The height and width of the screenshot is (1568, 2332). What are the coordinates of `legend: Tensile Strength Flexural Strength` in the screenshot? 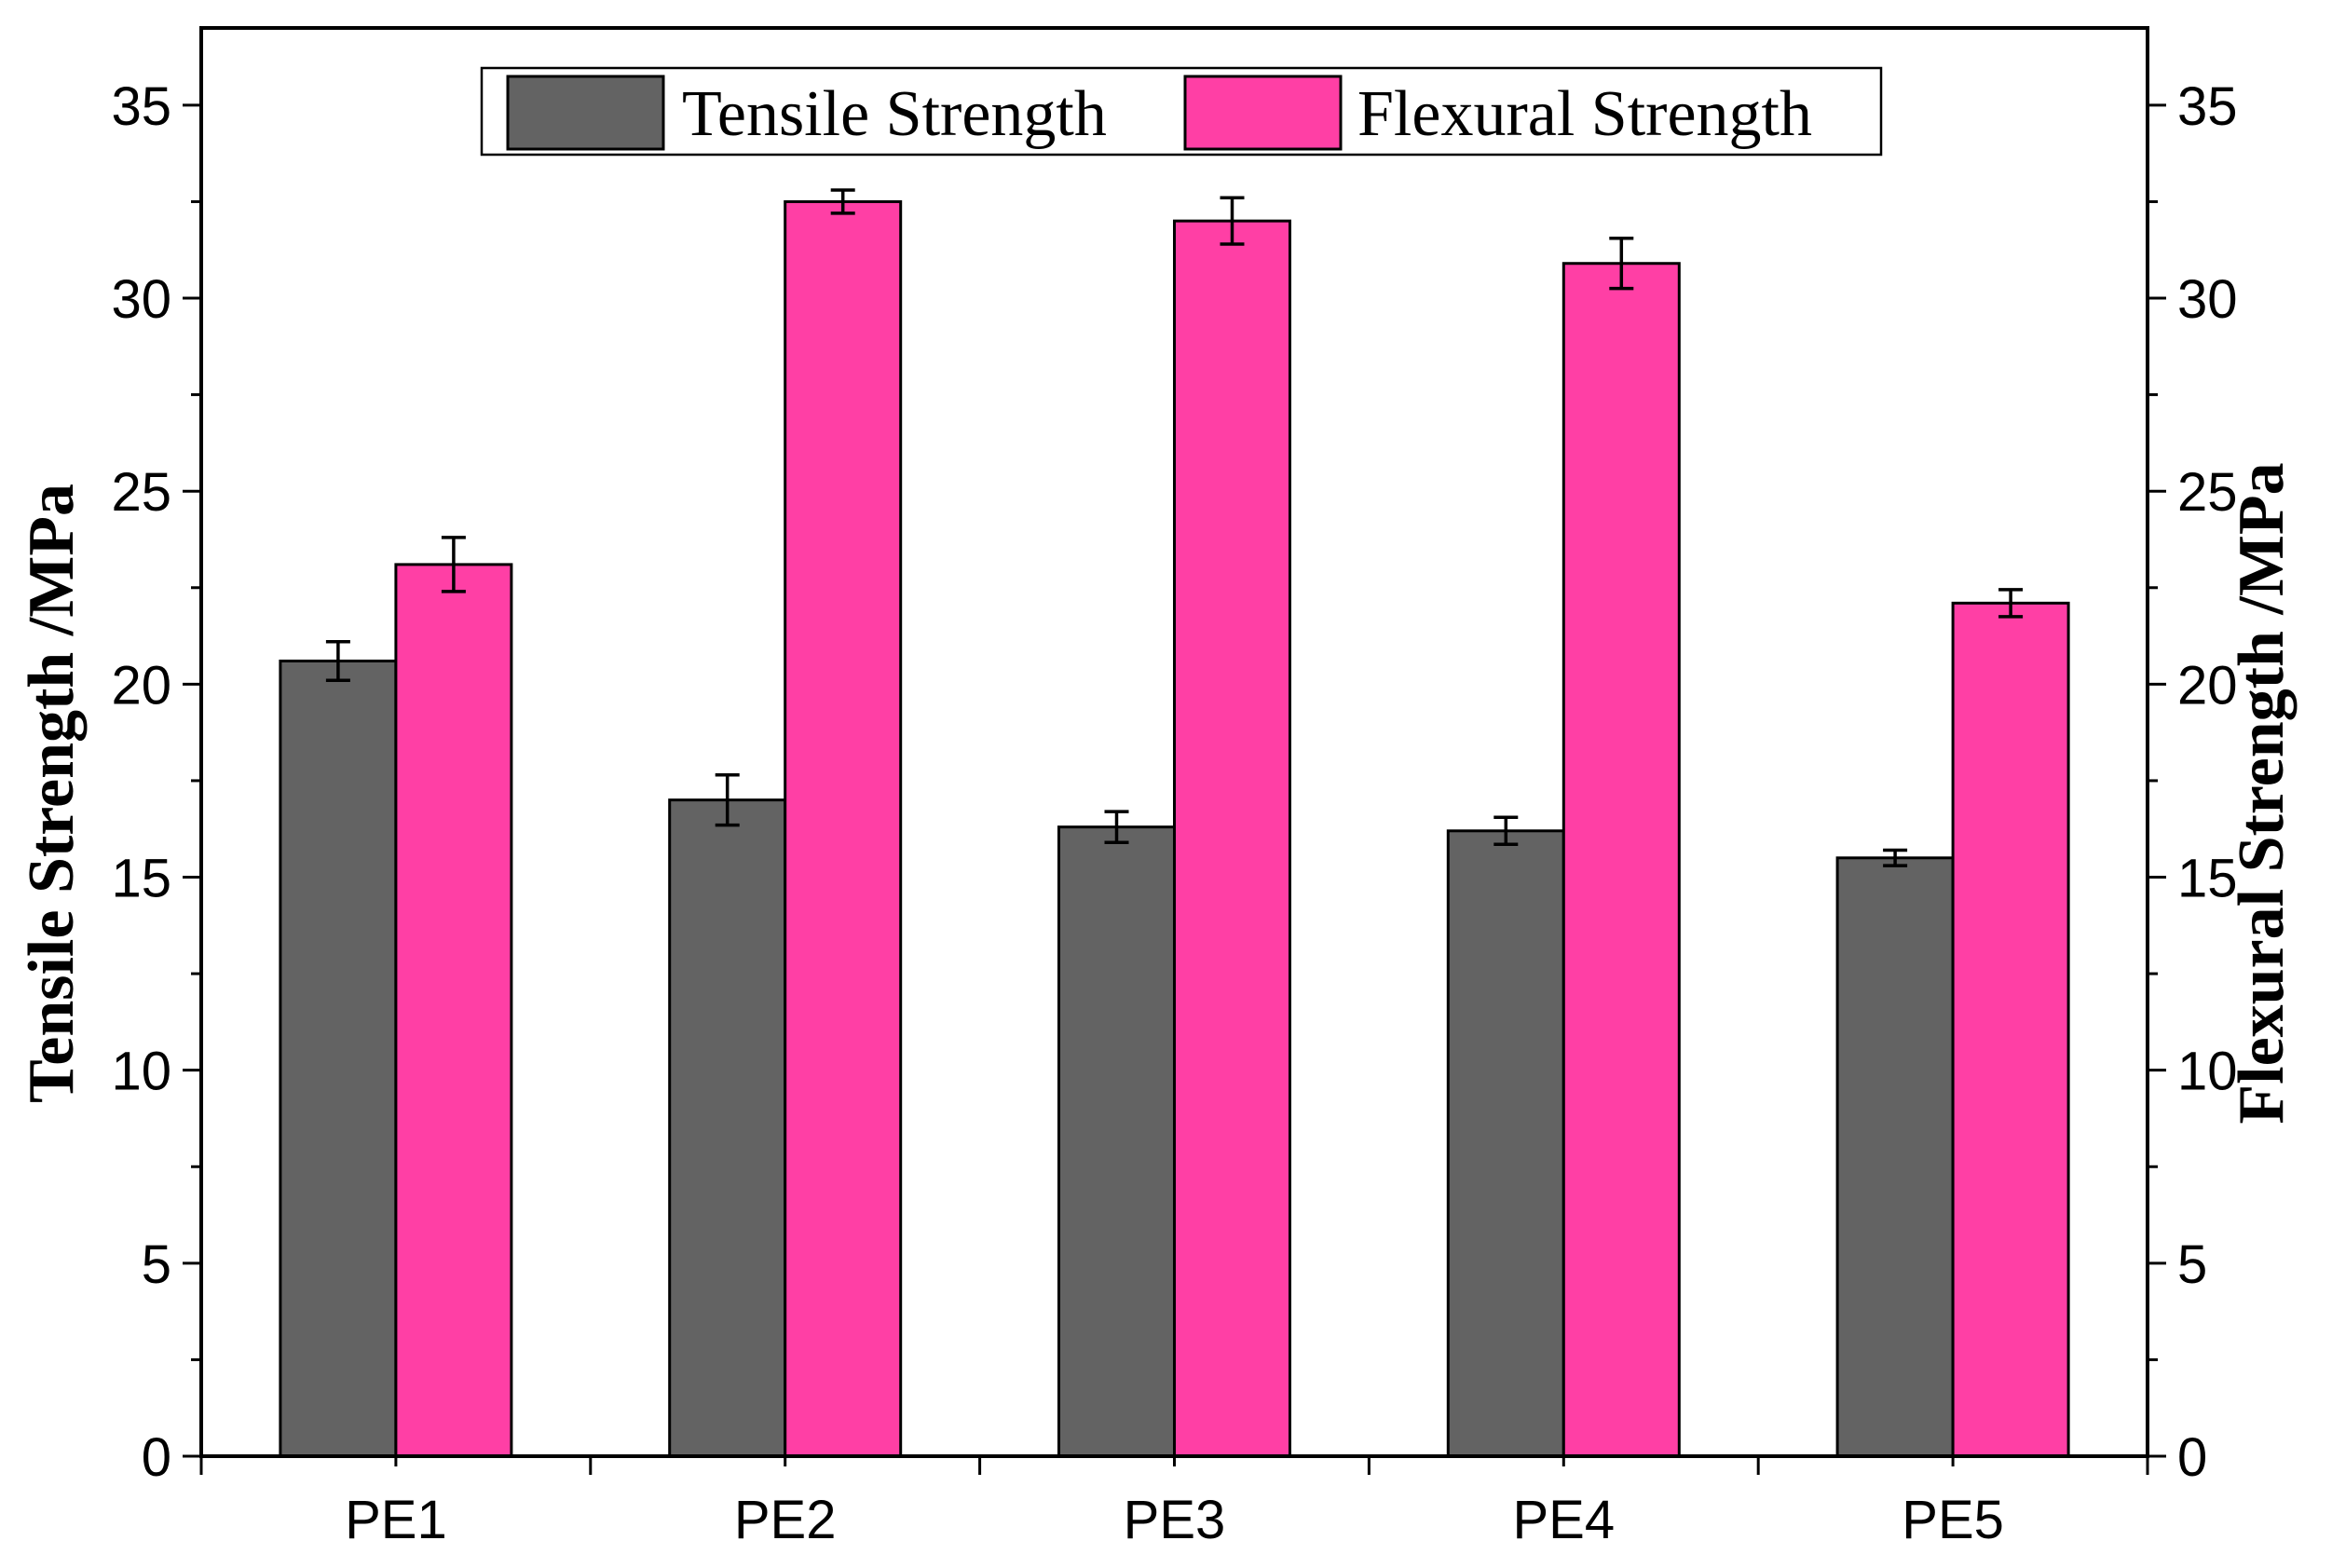 It's located at (1181, 111).